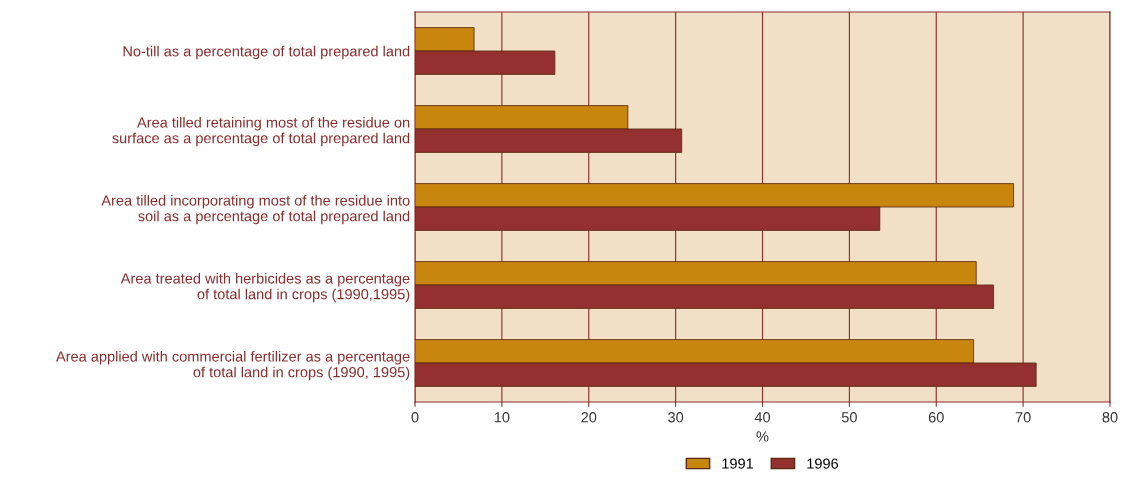 This screenshot has height=481, width=1124. Describe the element at coordinates (762, 436) in the screenshot. I see `x-axis-title: %` at that location.